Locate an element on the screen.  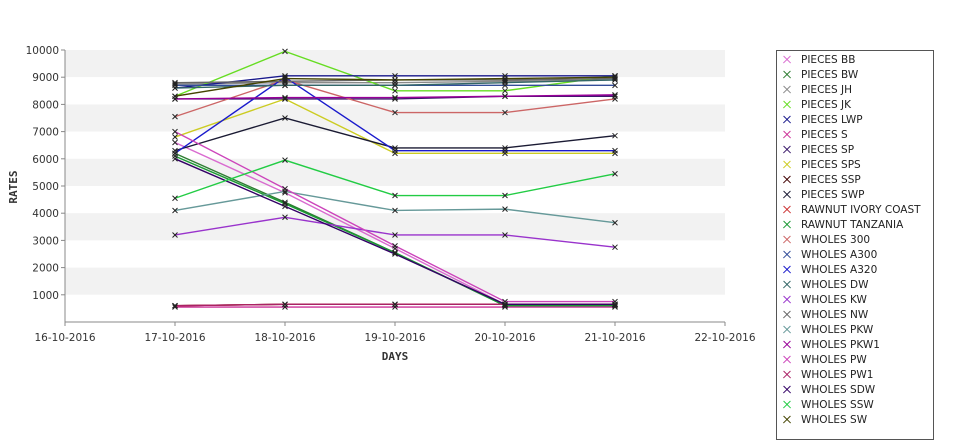
legend-label: PIECES BW is located at coordinates (830, 74).